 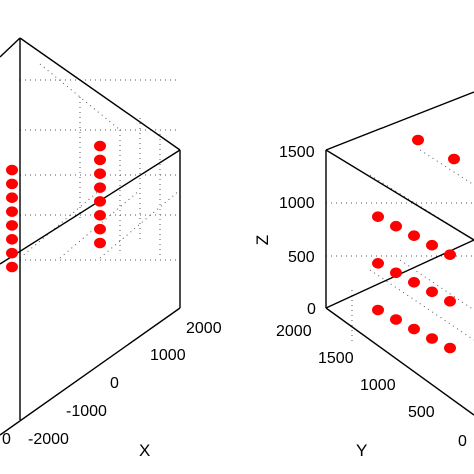 What do you see at coordinates (297, 203) in the screenshot?
I see `right-z-tick-1000: 1000` at bounding box center [297, 203].